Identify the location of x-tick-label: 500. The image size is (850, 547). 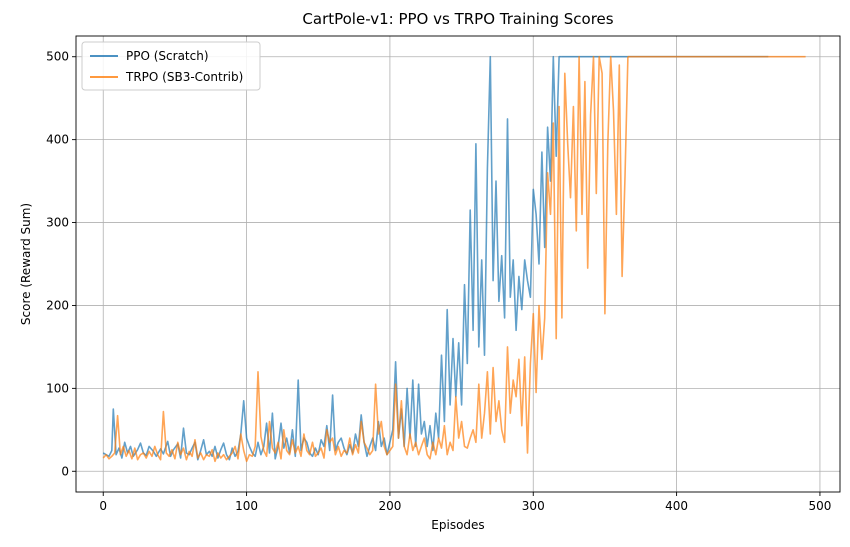
(819, 506).